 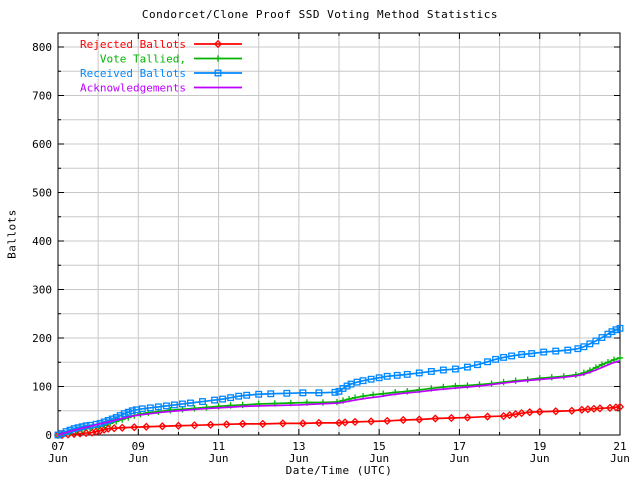 What do you see at coordinates (133, 44) in the screenshot?
I see `legend-label-rejected-ballots: Rejected Ballots` at bounding box center [133, 44].